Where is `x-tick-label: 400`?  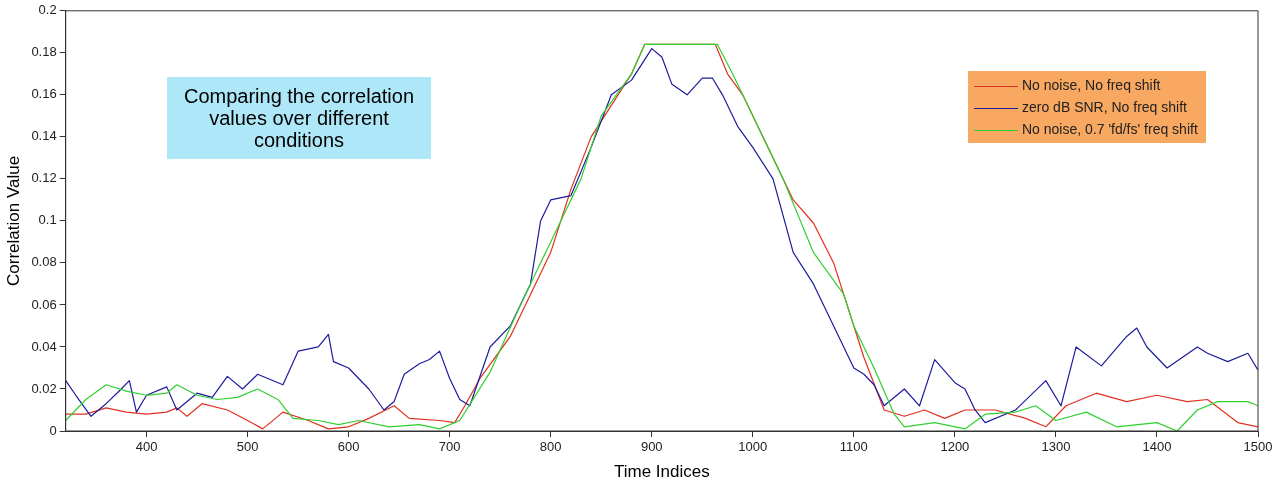 x-tick-label: 400 is located at coordinates (146, 447).